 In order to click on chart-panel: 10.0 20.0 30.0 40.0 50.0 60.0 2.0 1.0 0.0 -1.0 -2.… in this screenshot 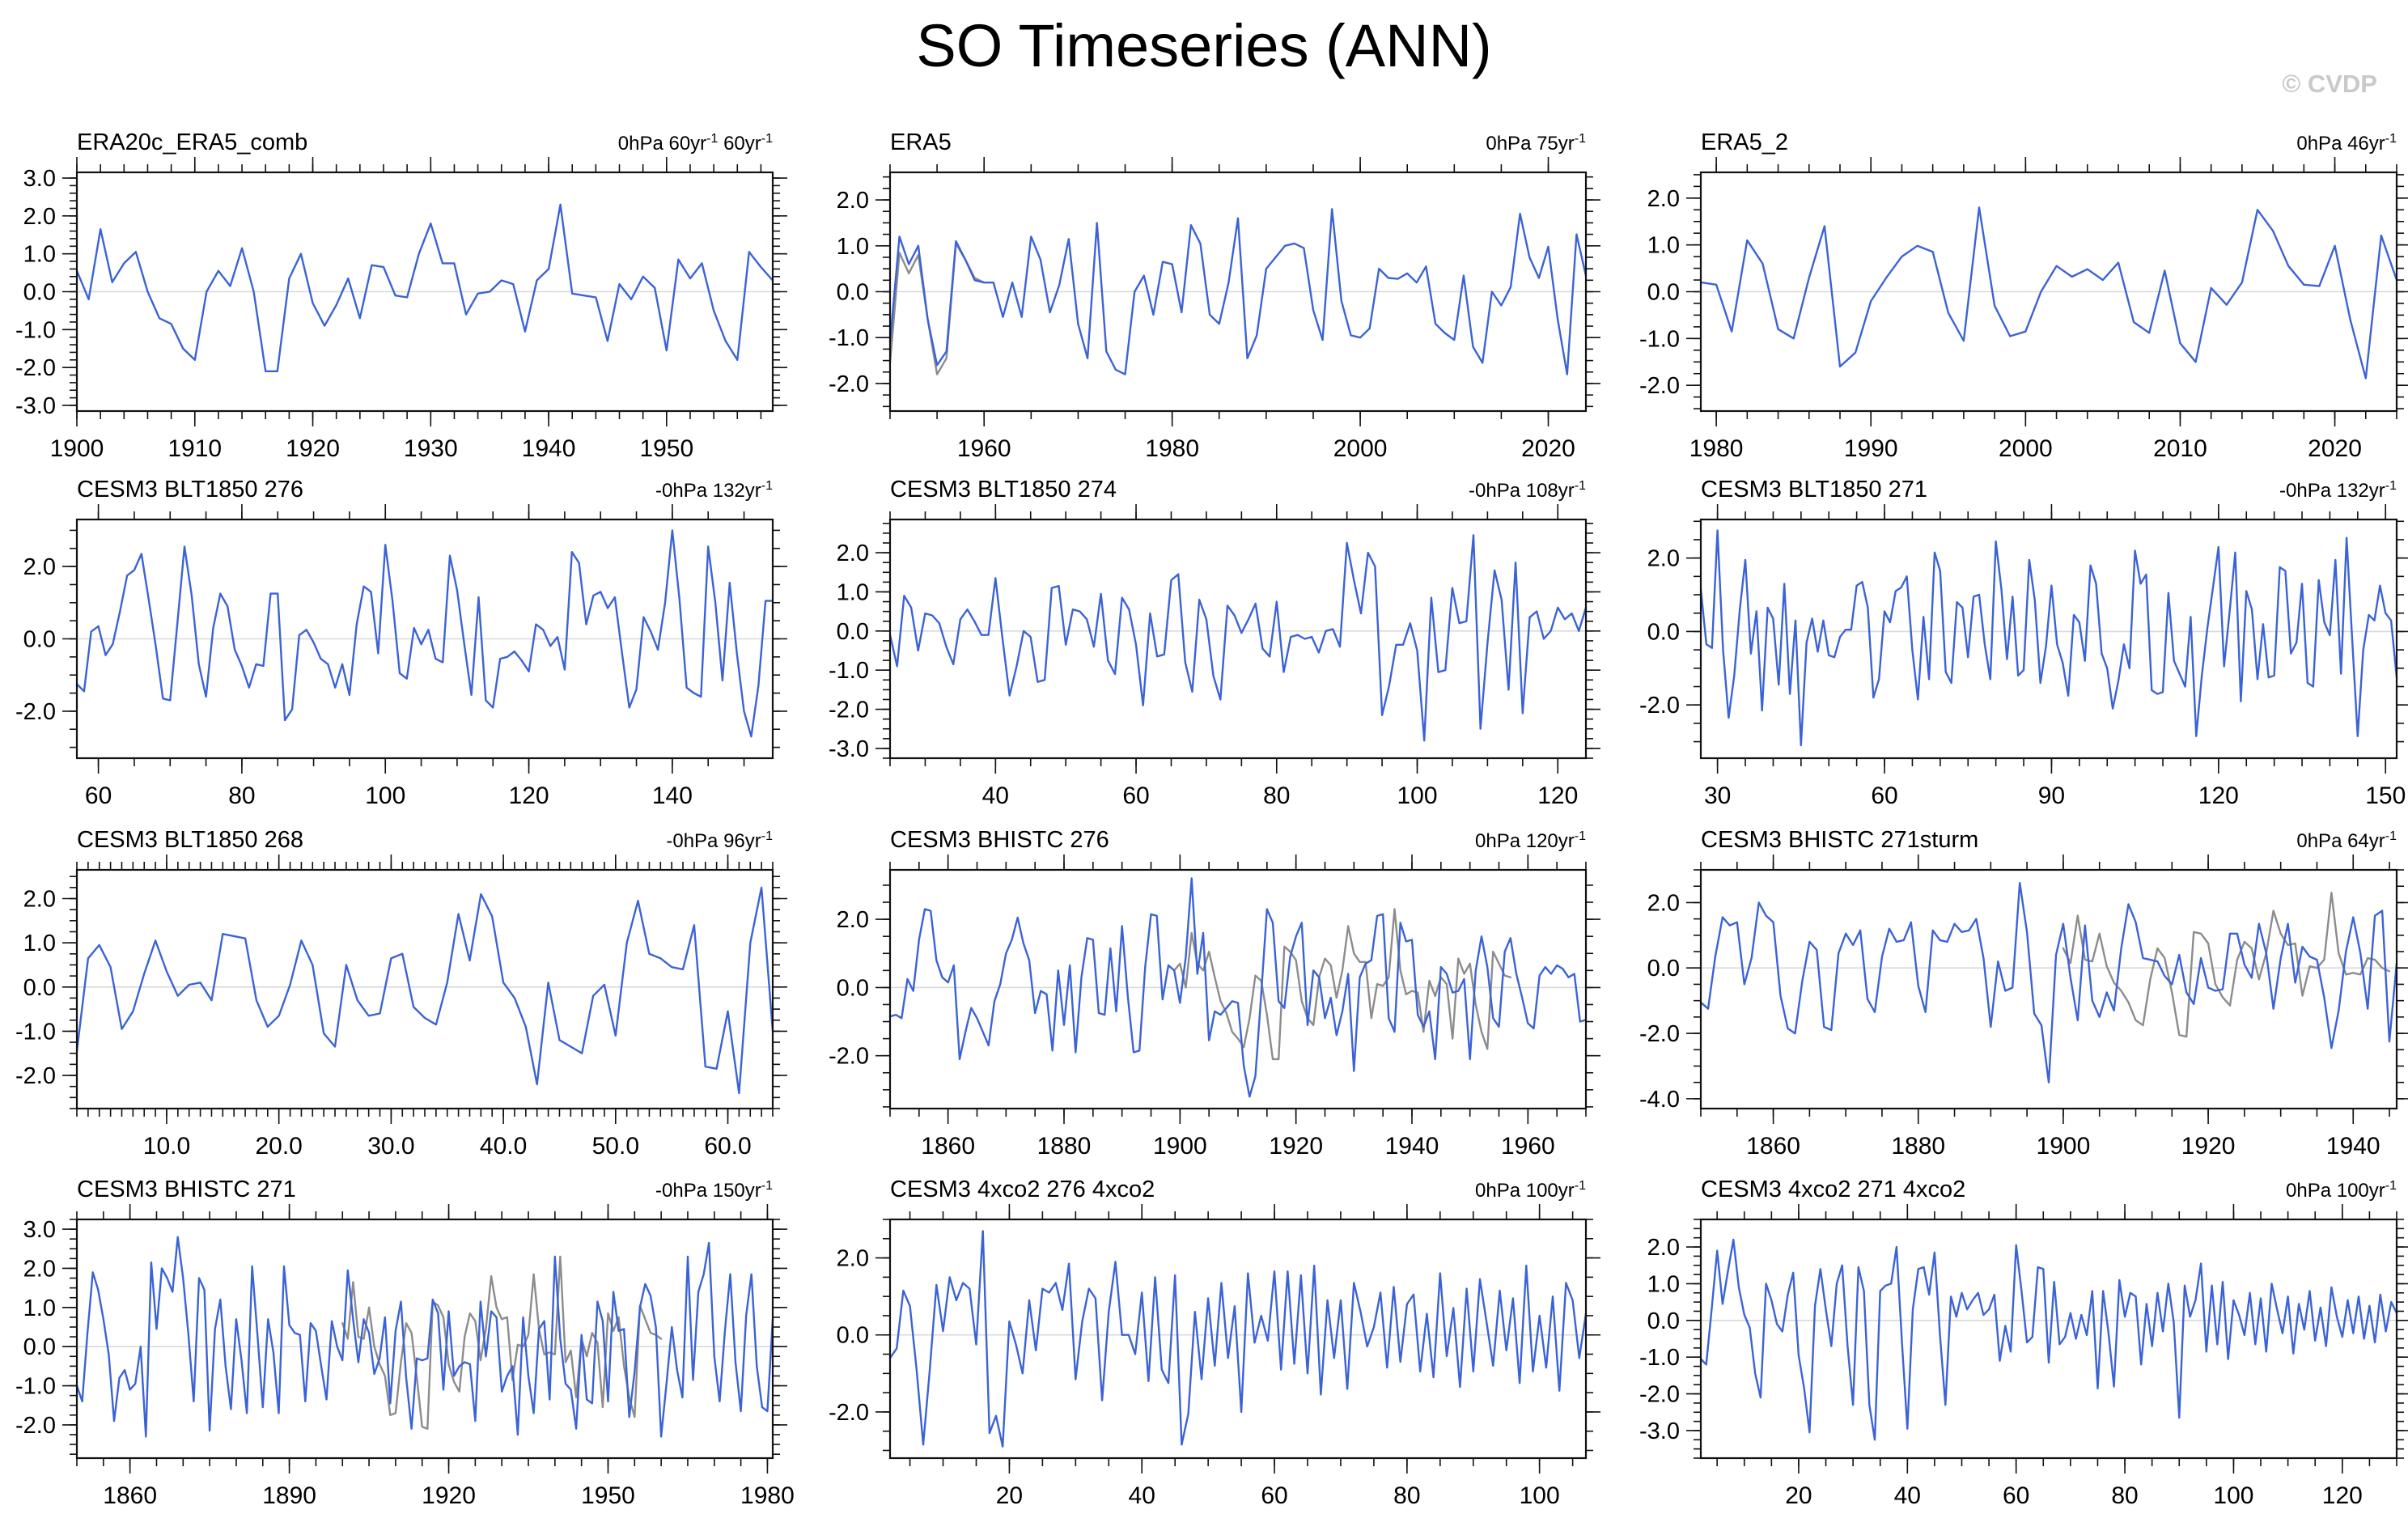, I will do `click(401, 993)`.